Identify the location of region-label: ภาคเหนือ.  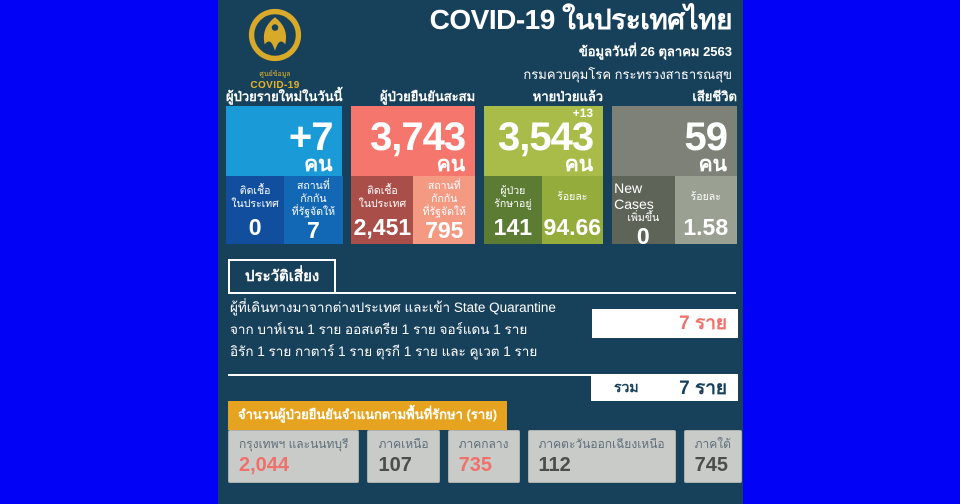
(403, 444).